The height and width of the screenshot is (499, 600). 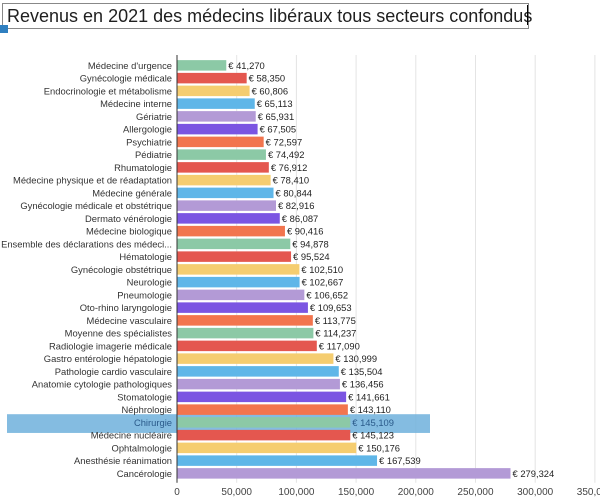 What do you see at coordinates (356, 358) in the screenshot?
I see `data-label: € 130,999` at bounding box center [356, 358].